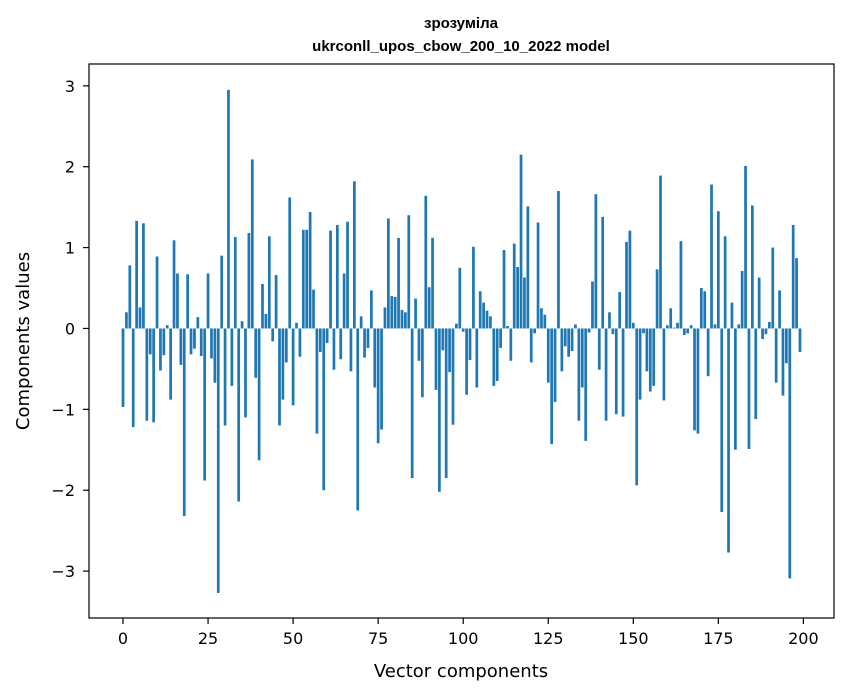  What do you see at coordinates (23, 341) in the screenshot?
I see `y-axis-label: Components values` at bounding box center [23, 341].